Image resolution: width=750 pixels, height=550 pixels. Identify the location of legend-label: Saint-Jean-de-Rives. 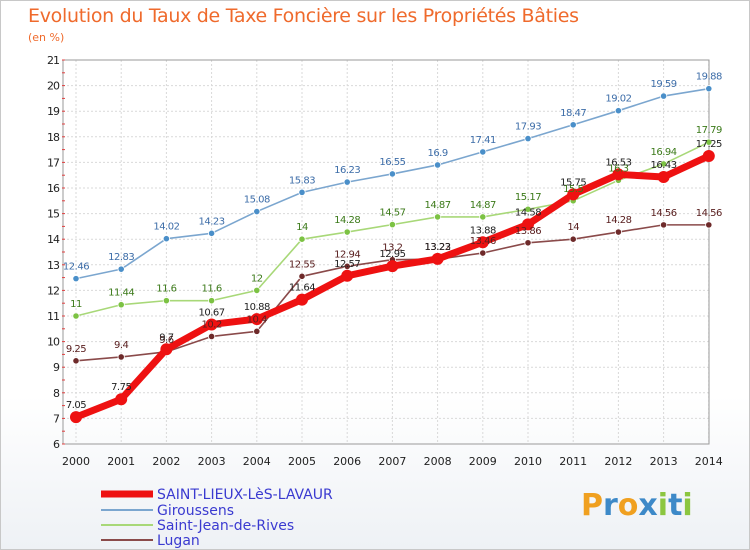
(225, 526).